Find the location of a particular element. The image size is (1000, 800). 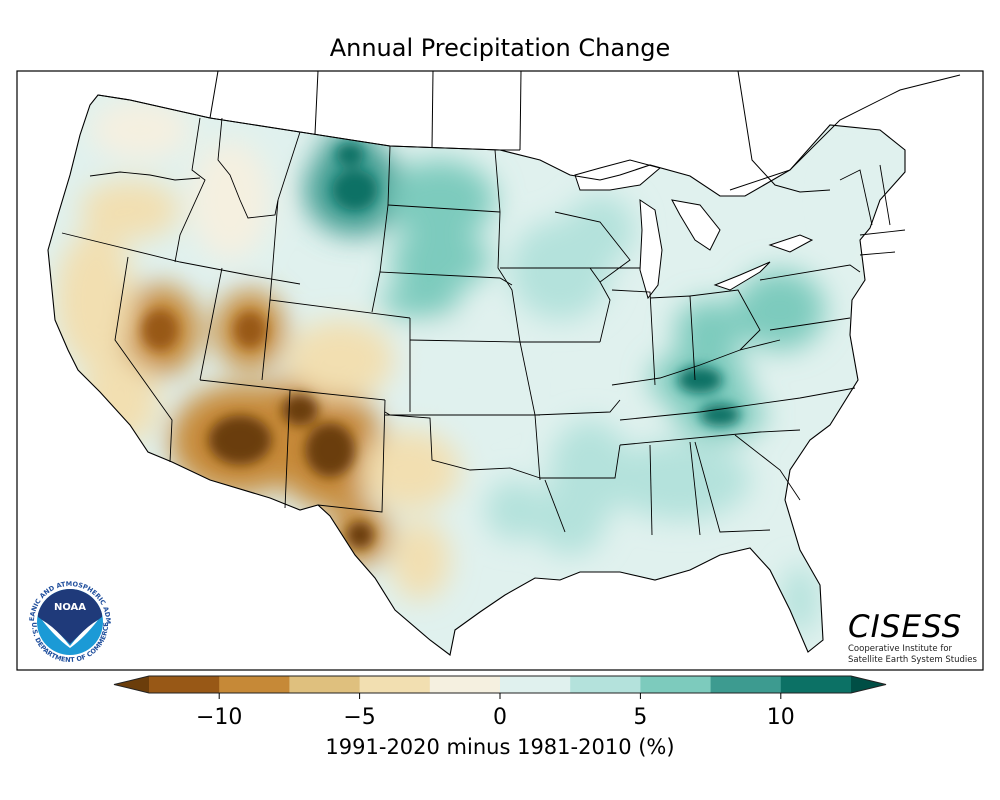

cisess-line1: Cooperative Institute for is located at coordinates (900, 649).